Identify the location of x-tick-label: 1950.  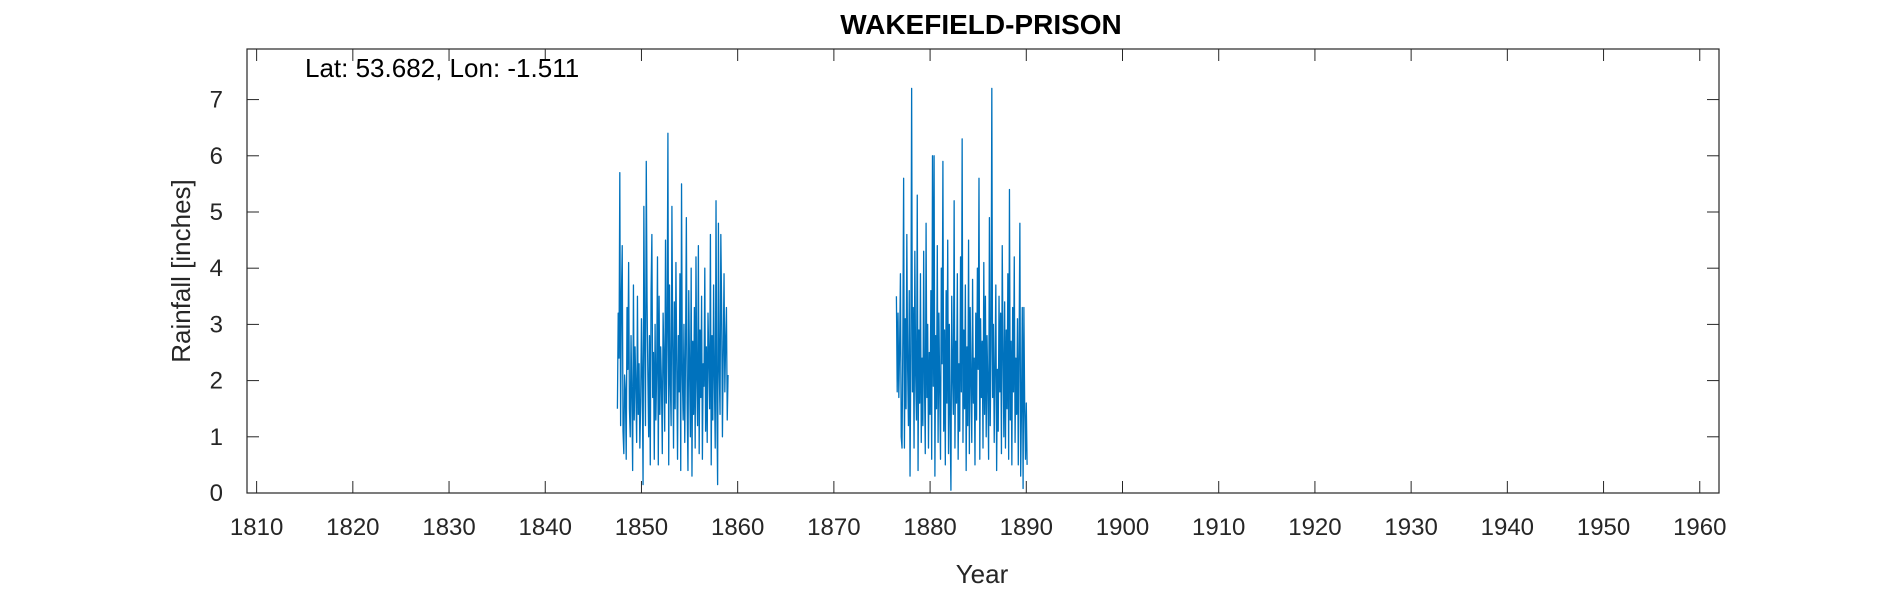
(1603, 527).